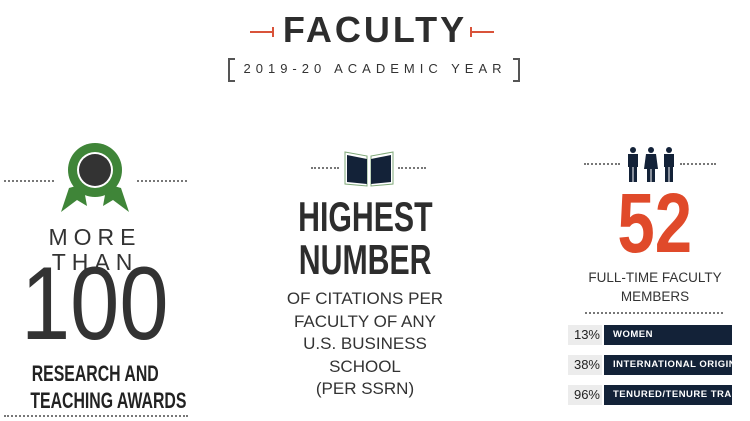  Describe the element at coordinates (655, 287) in the screenshot. I see `faculty-caption: FULL-TIME FACULTY MEMBERS` at that location.